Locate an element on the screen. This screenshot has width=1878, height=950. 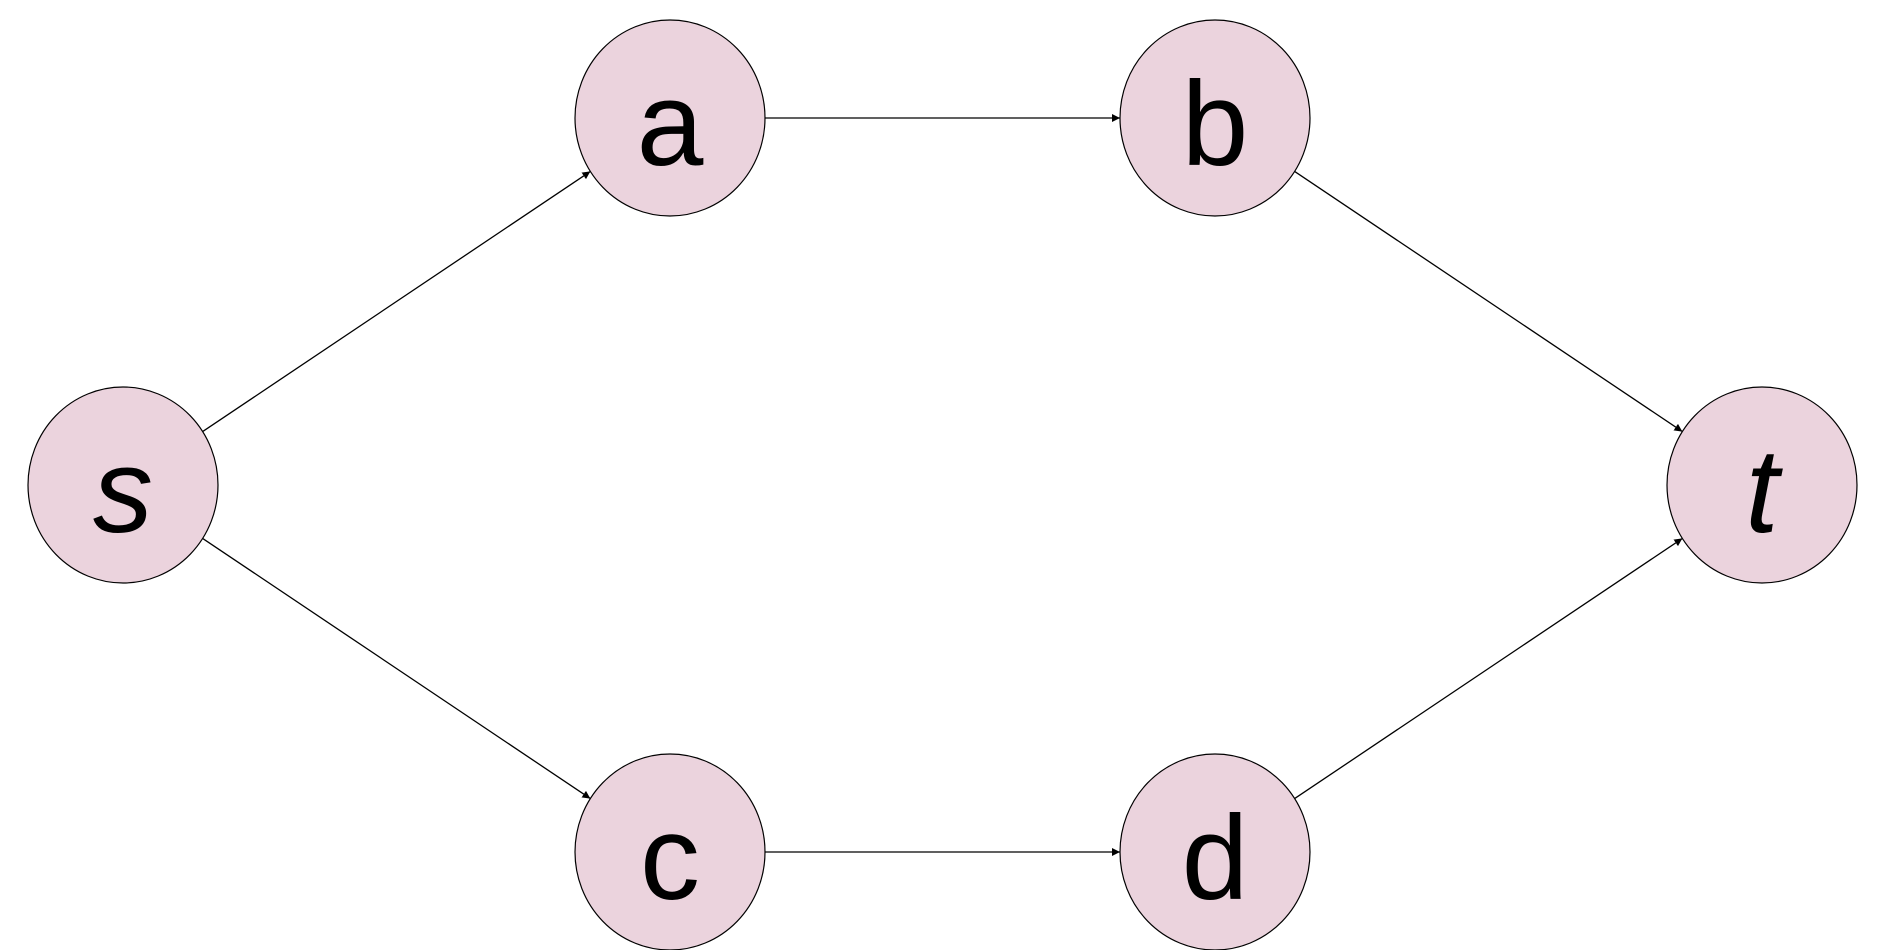
node-c: c is located at coordinates (670, 851).